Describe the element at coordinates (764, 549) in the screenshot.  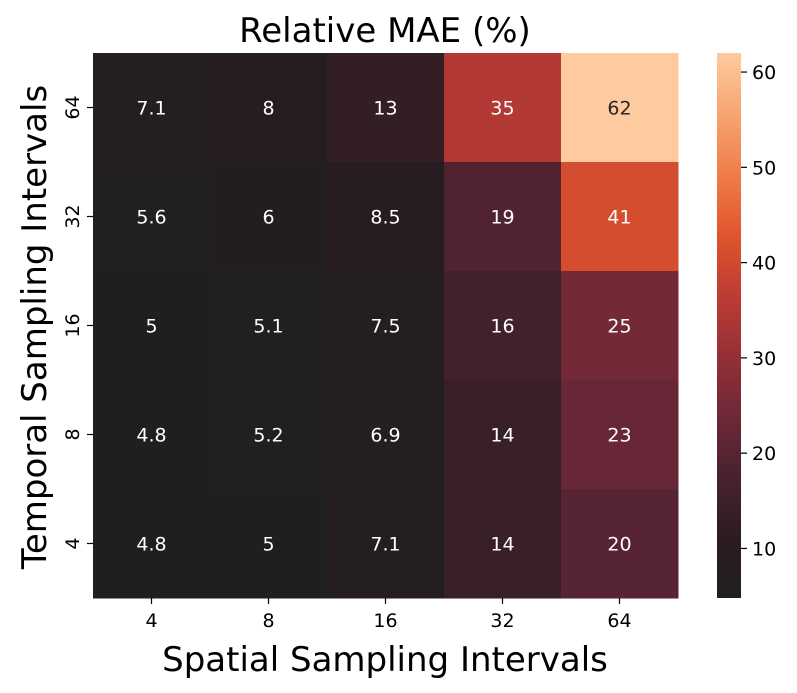
I see `colorbar-tick-label: 10` at that location.